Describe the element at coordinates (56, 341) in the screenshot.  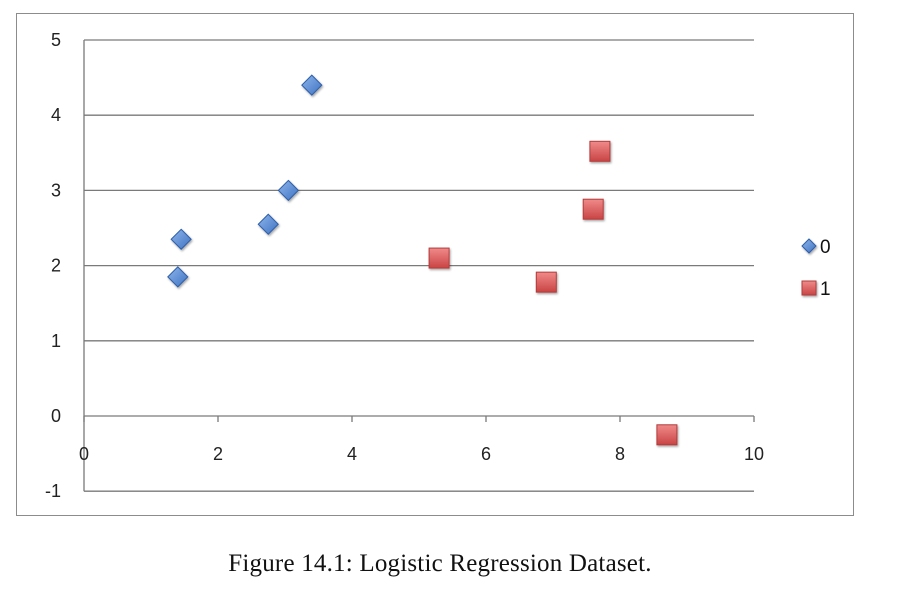
I see `y-tick-label: 1` at that location.